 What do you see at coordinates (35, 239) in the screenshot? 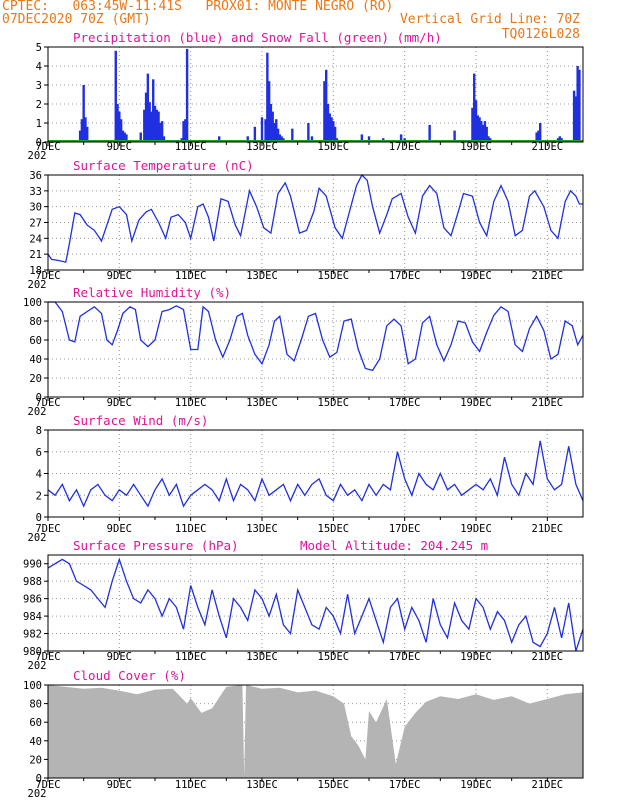
I see `y-tick-label: 24` at bounding box center [35, 239].